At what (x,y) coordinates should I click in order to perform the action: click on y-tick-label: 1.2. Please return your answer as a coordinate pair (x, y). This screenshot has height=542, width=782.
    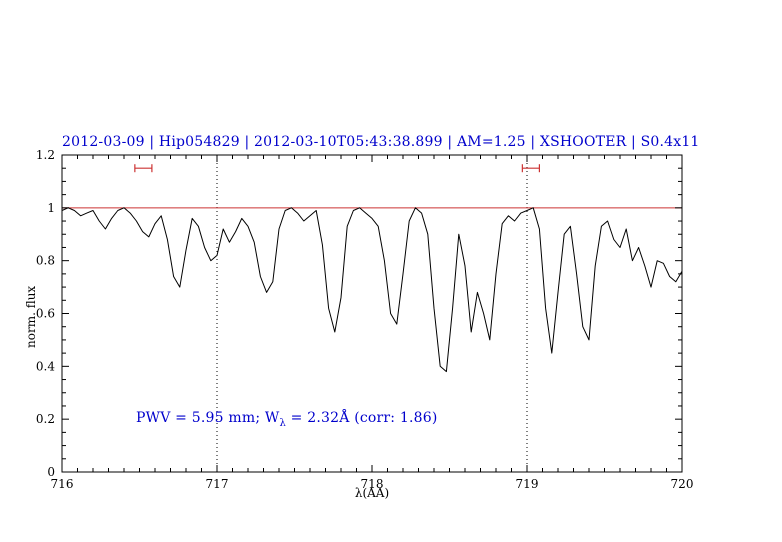
    Looking at the image, I should click on (45, 155).